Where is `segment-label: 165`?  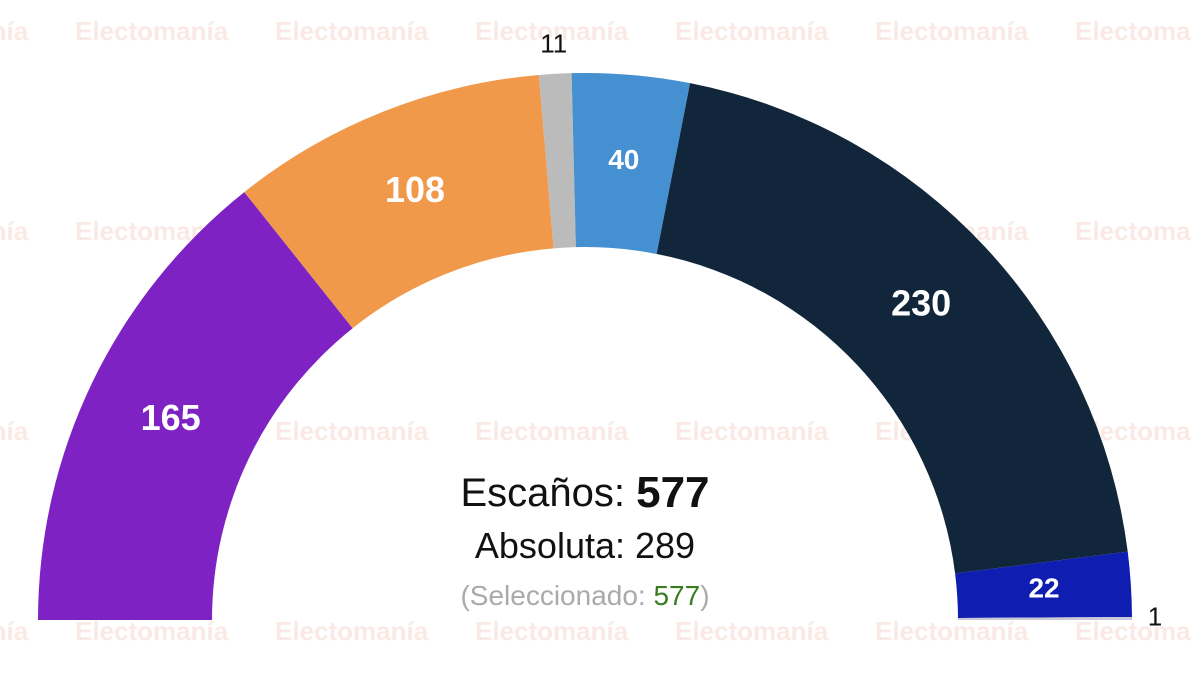
segment-label: 165 is located at coordinates (171, 417).